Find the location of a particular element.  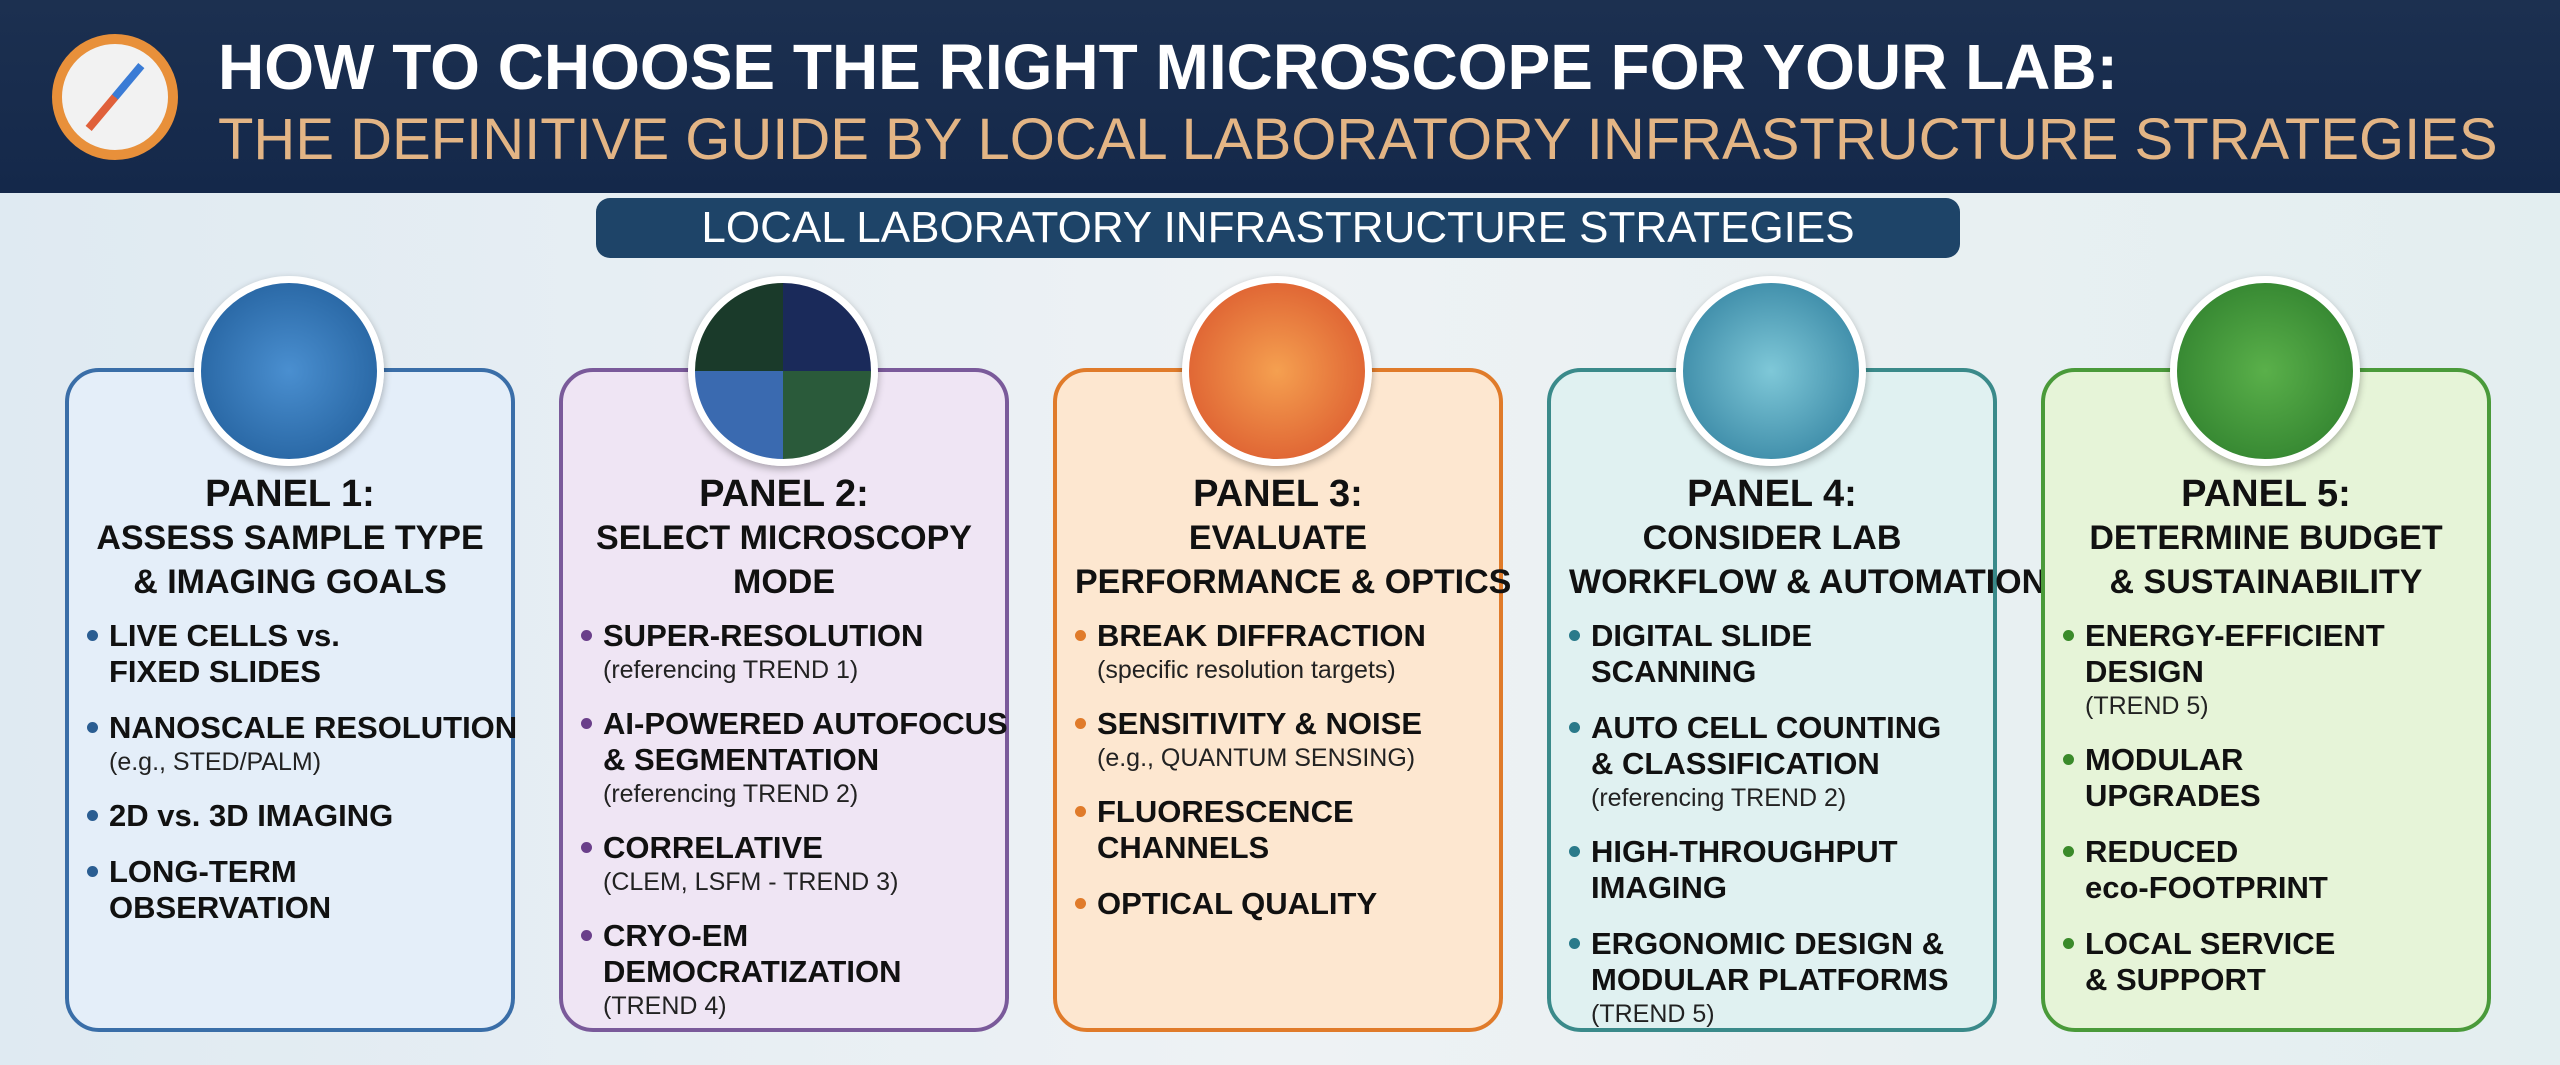

item-text: UPGRADES is located at coordinates (2173, 795).